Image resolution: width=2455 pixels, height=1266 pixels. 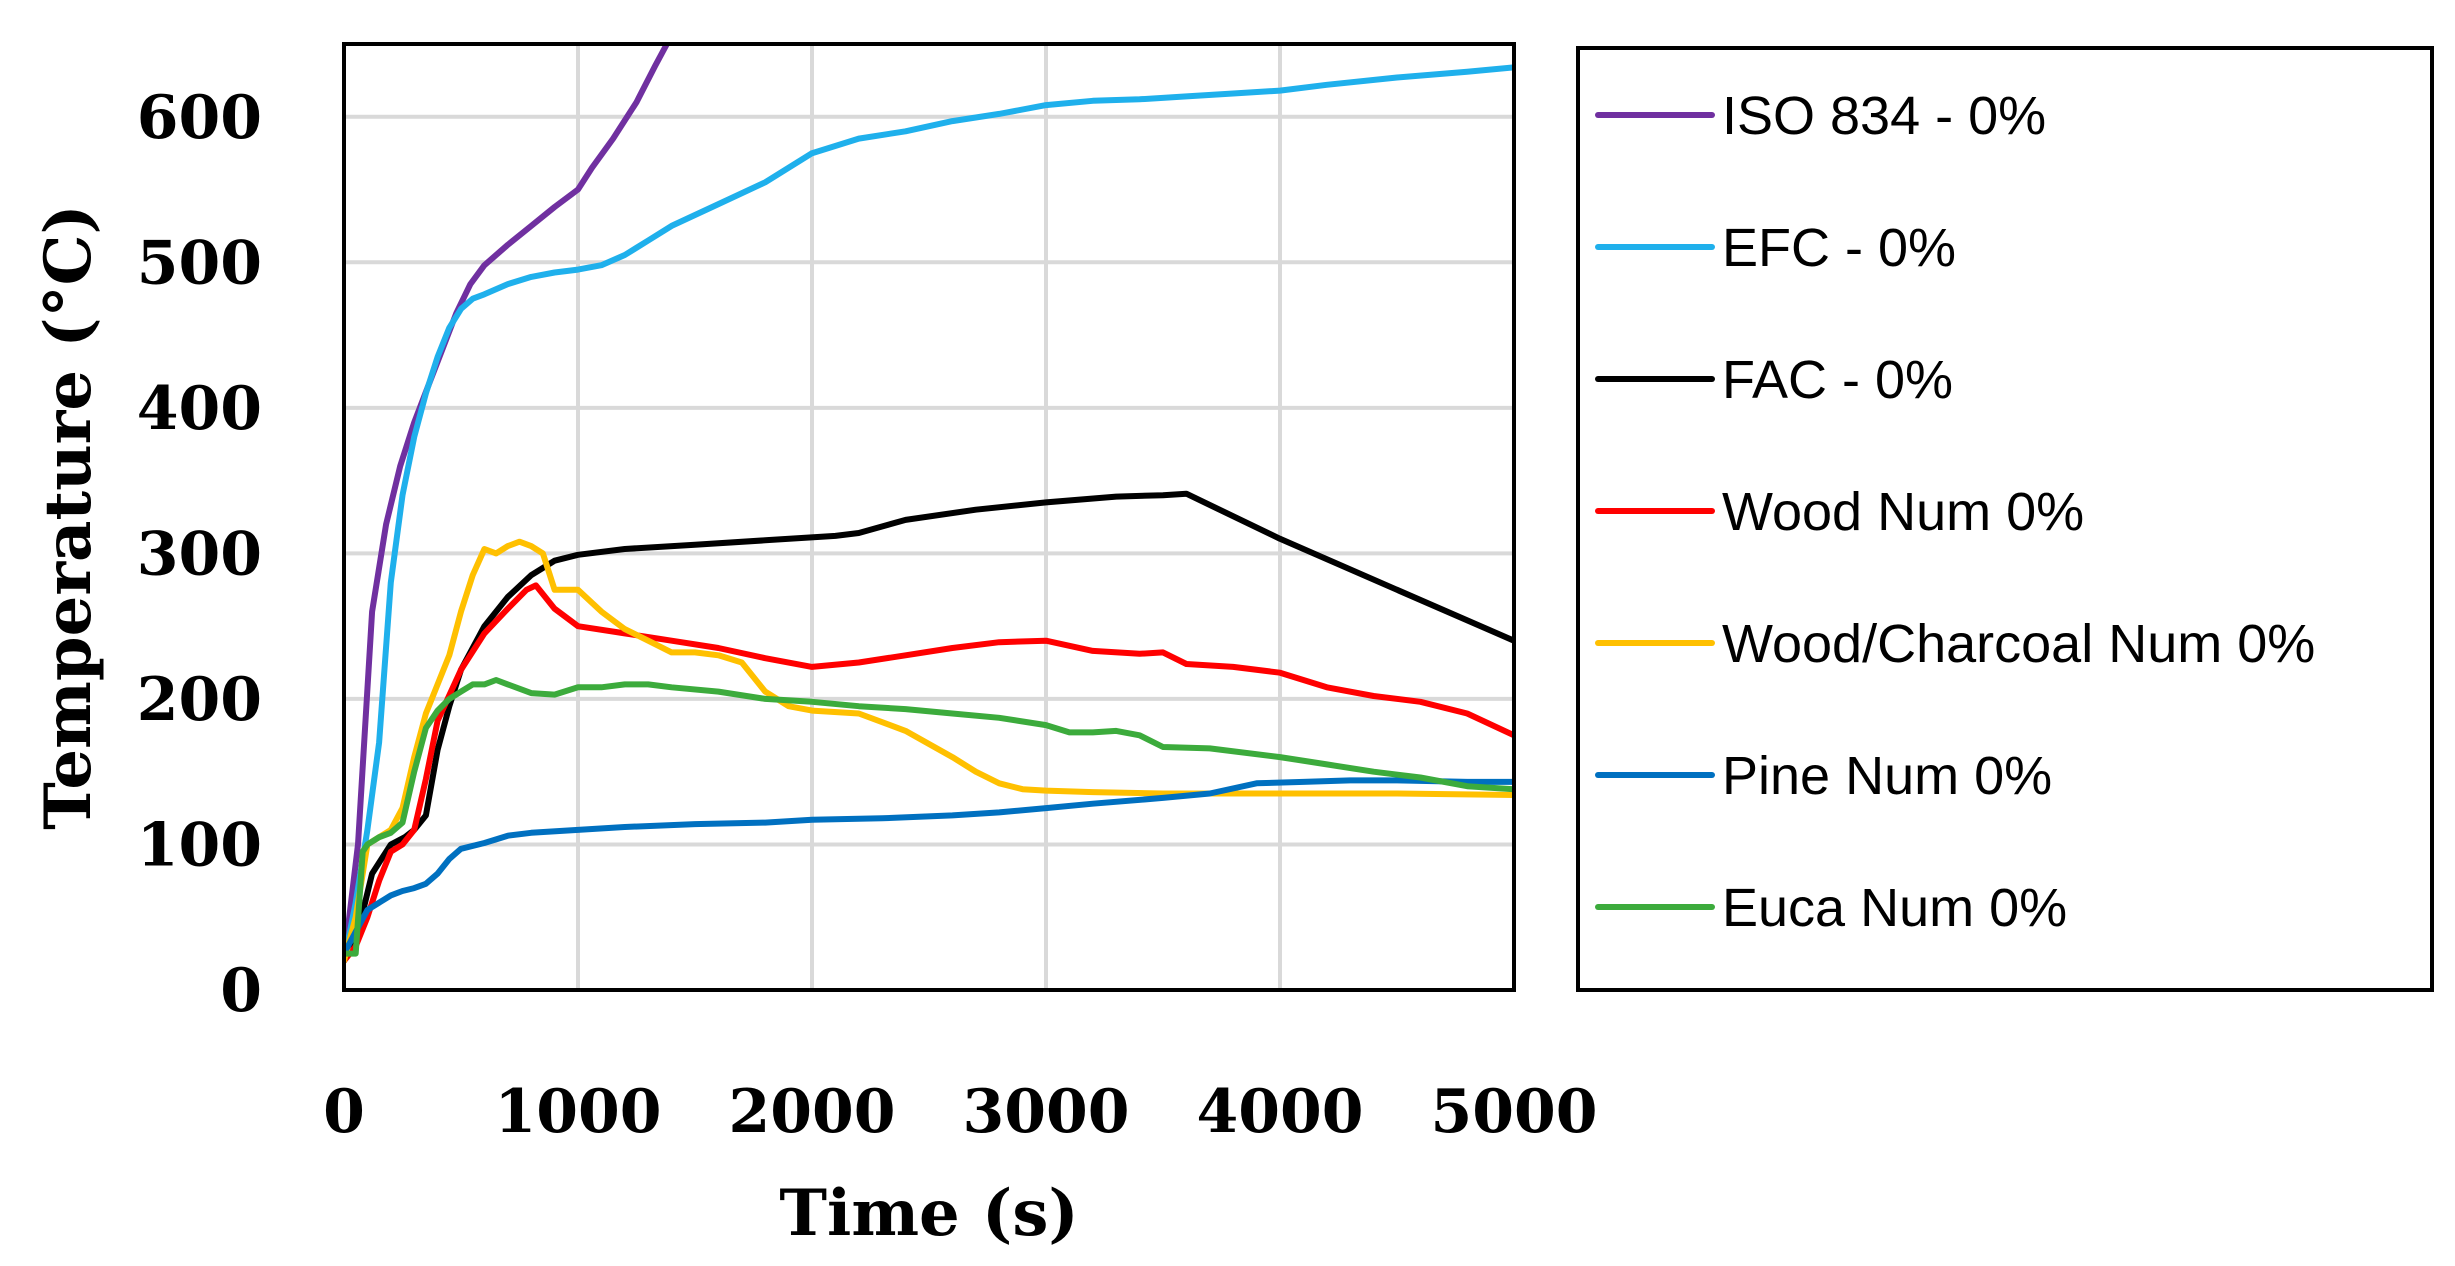 I want to click on y-tick-label: 400, so click(x=199, y=409).